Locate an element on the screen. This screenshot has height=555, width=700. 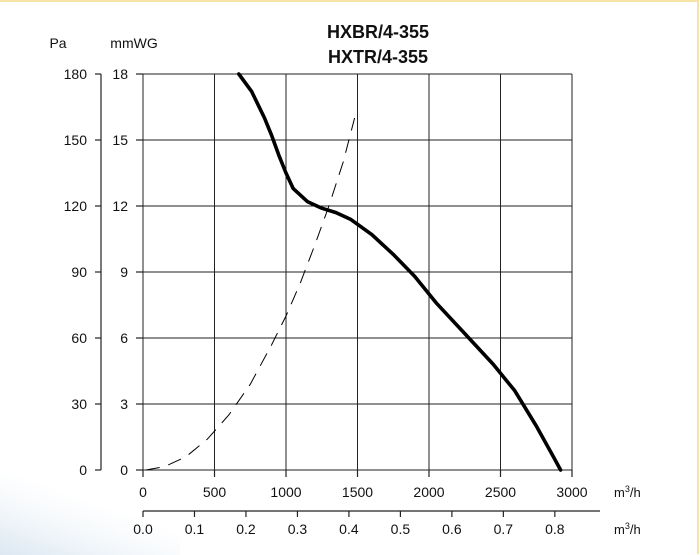
y-axis-left-tick-label: 120 is located at coordinates (76, 206).